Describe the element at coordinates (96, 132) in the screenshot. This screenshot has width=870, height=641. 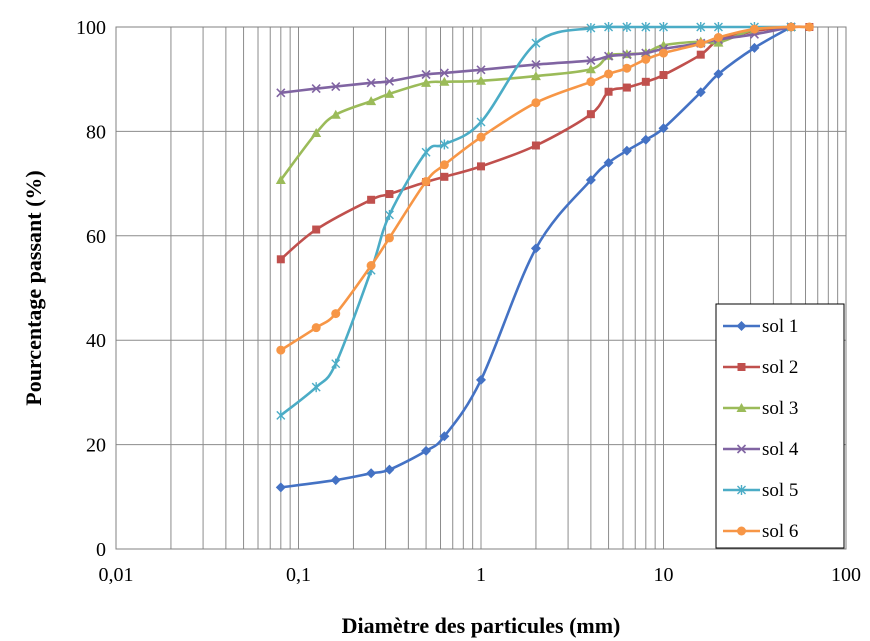
I see `y-tick-label: 80` at that location.